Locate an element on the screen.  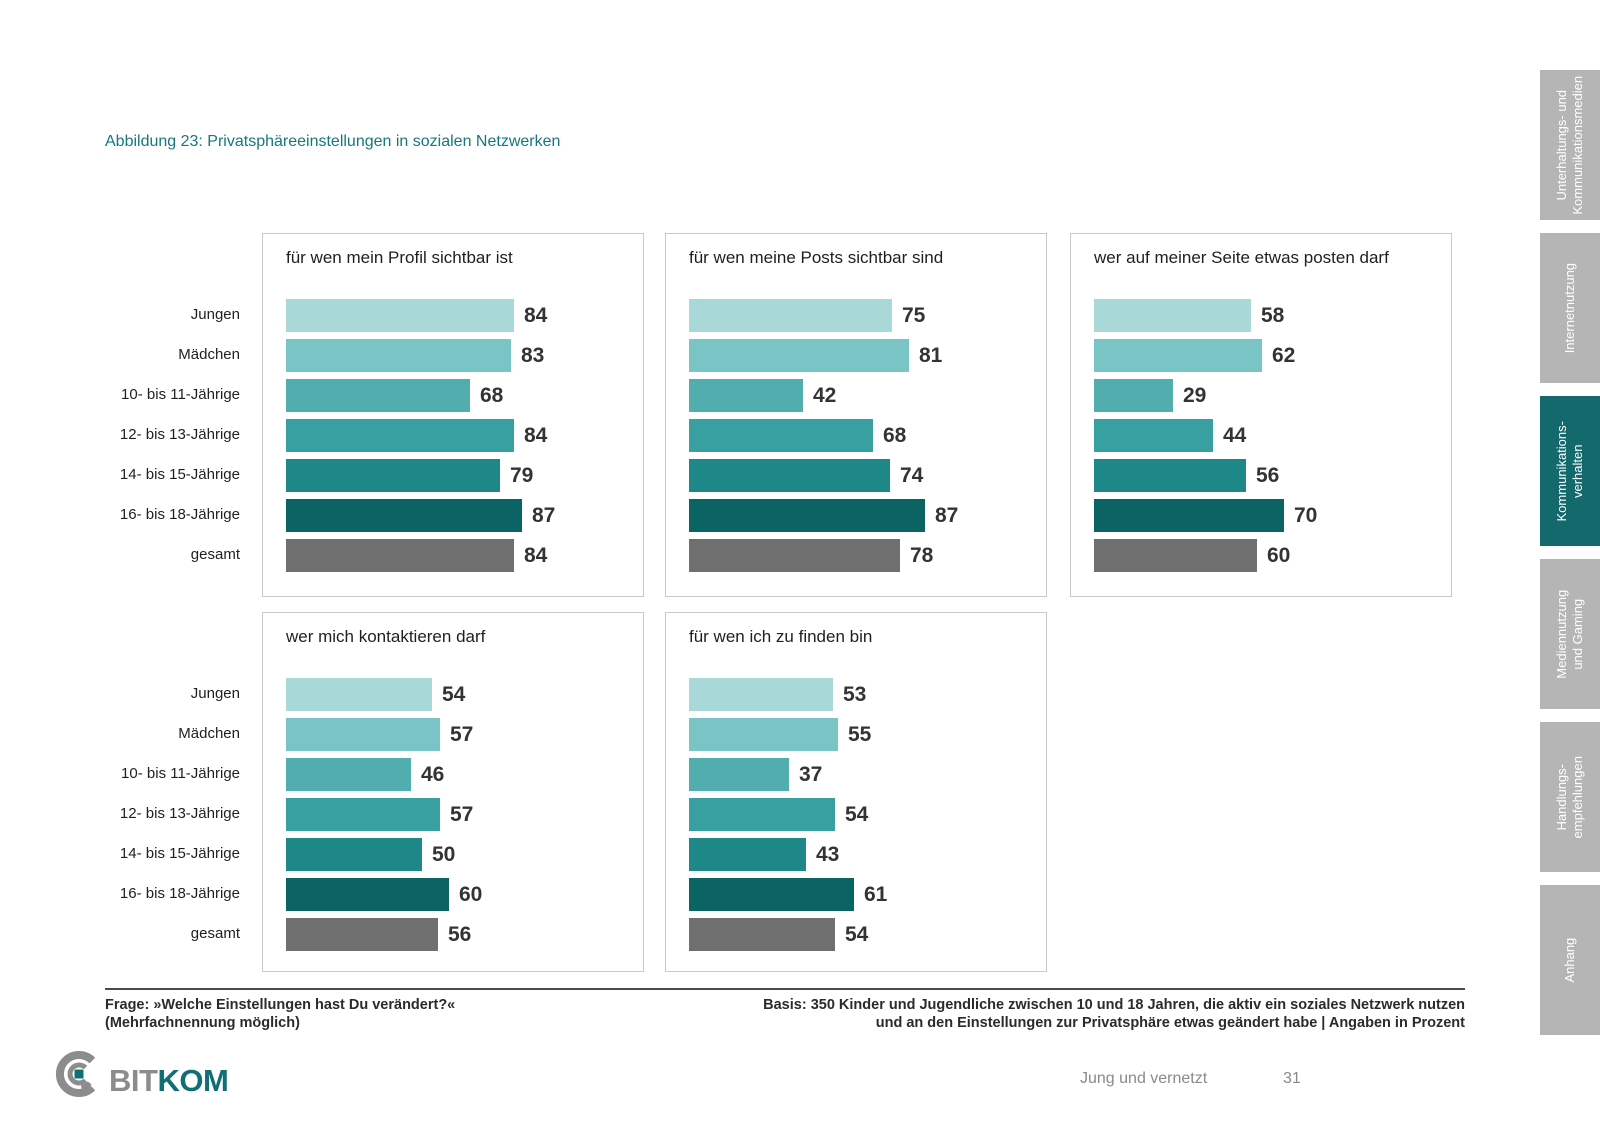
footer-divider is located at coordinates (785, 989).